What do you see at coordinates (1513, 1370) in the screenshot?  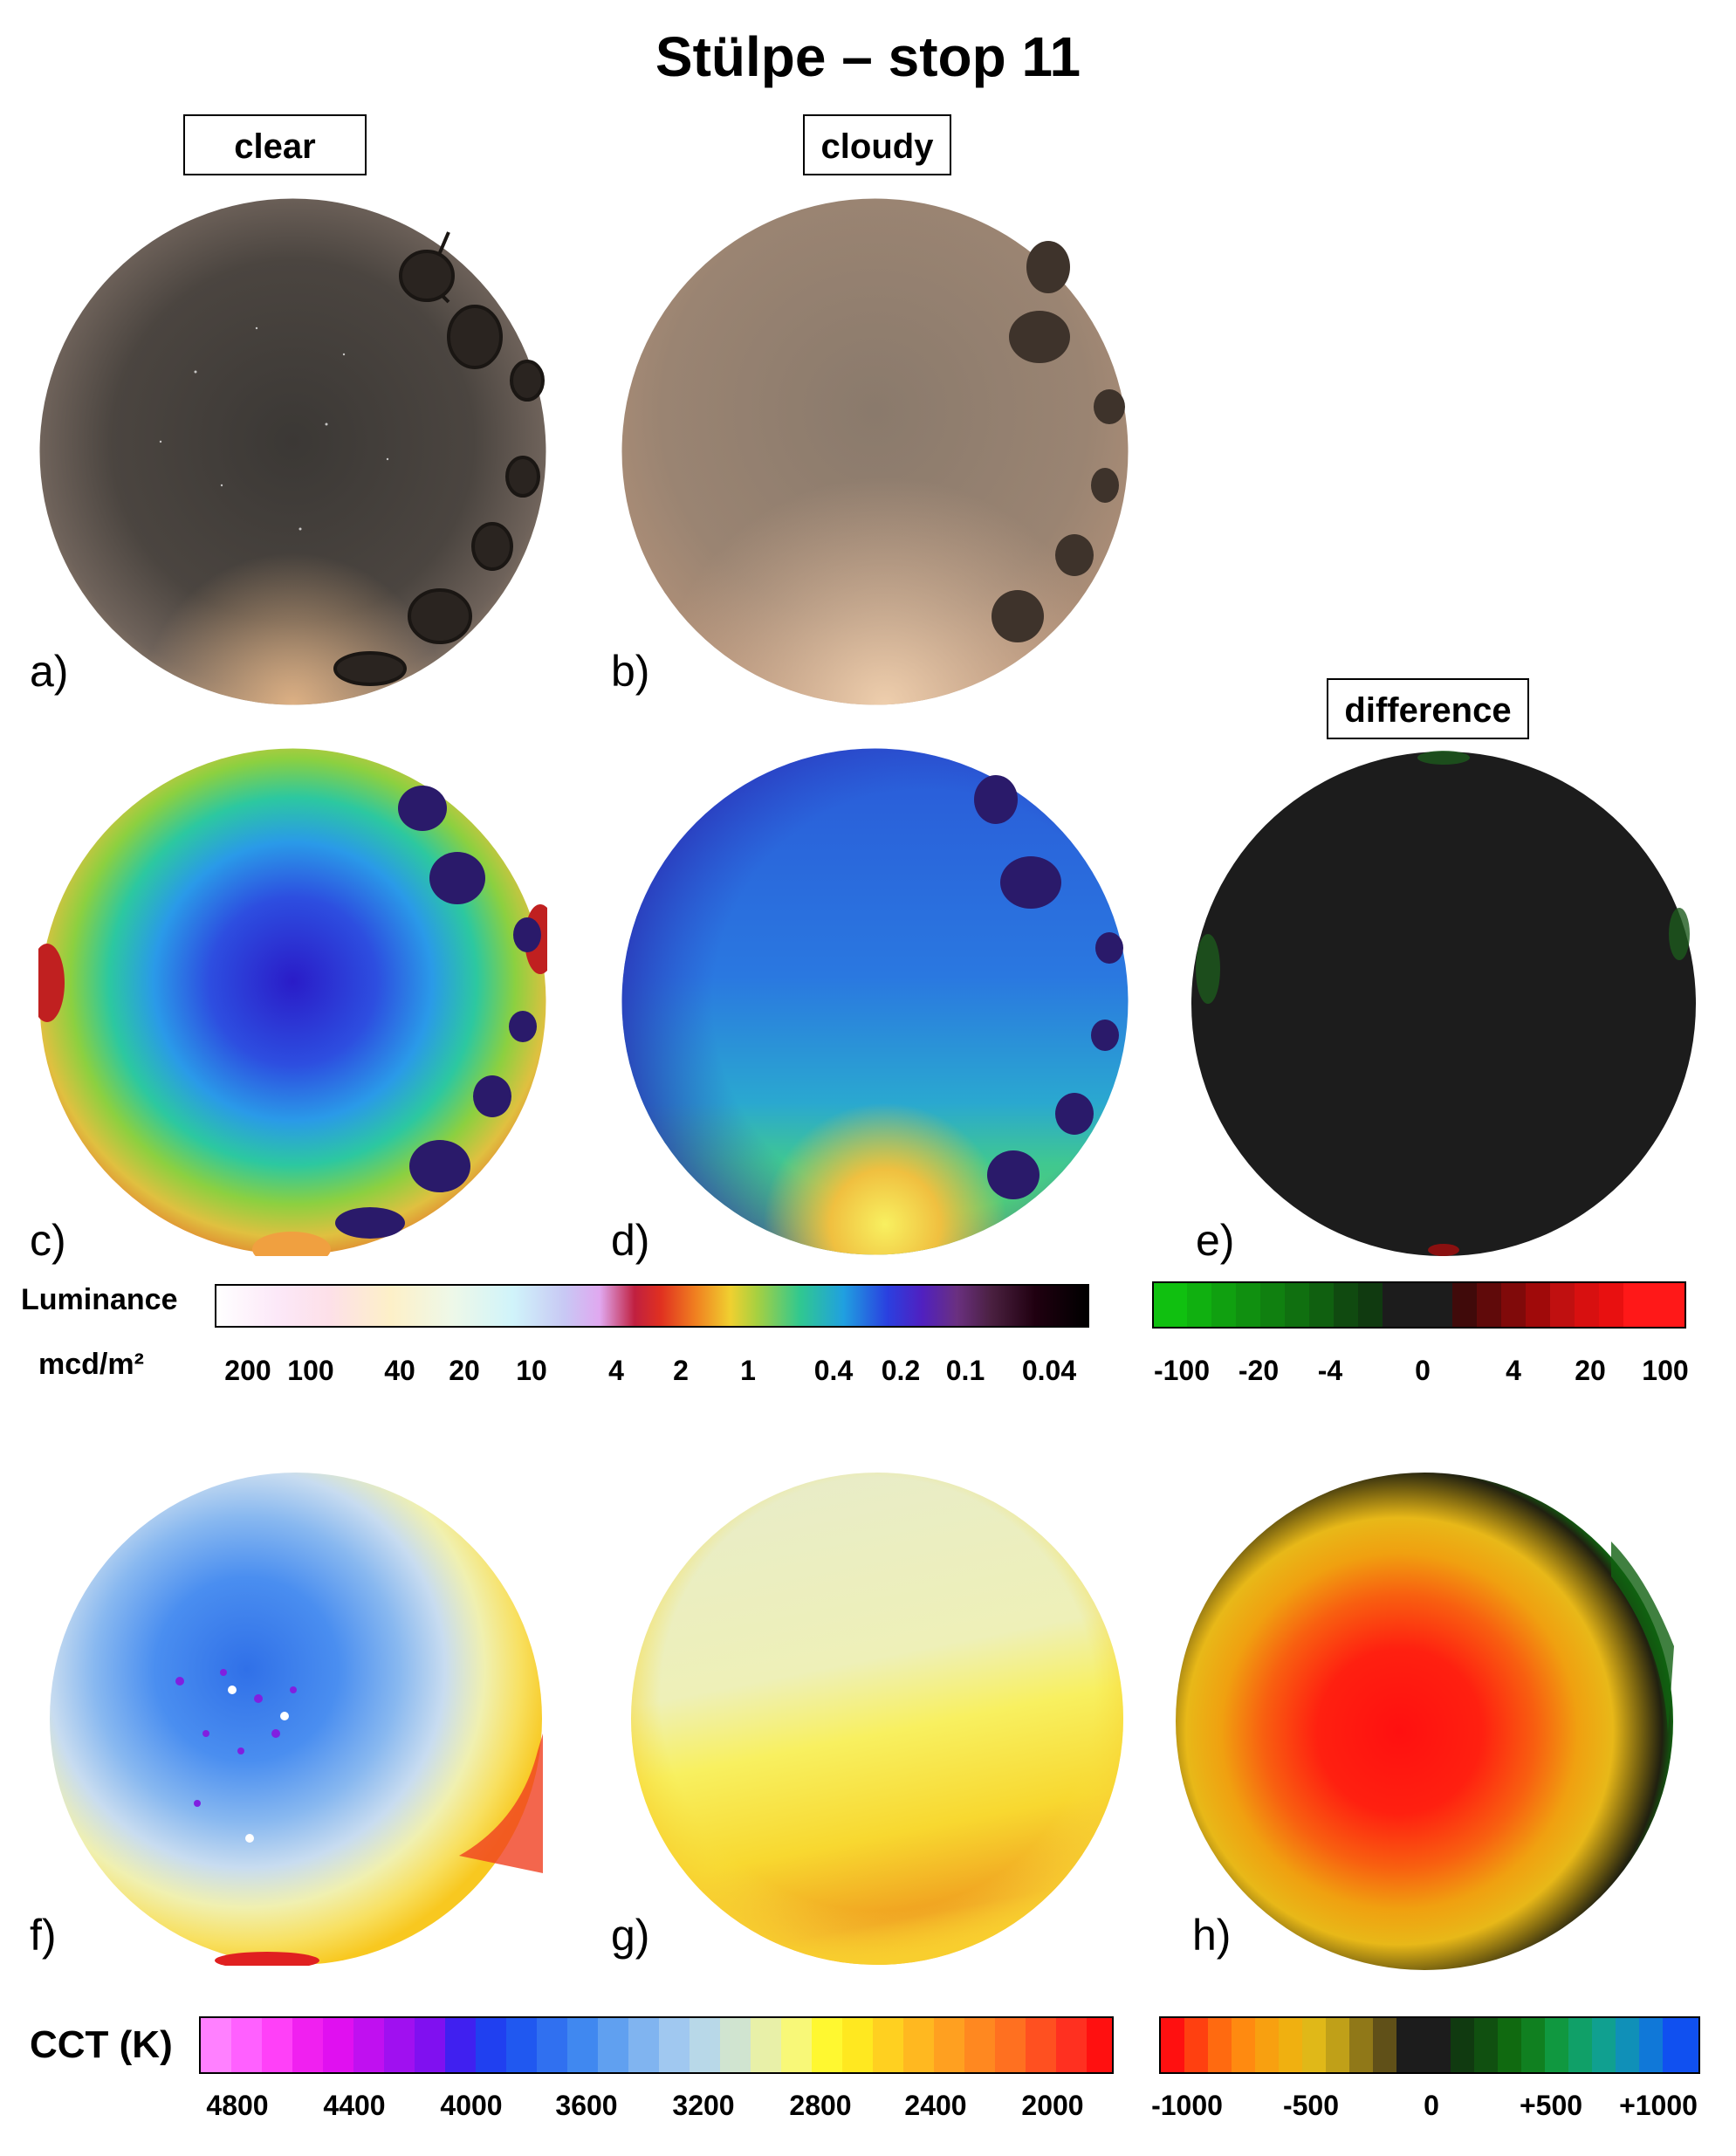 I see `luminance-difference-tick: 4` at bounding box center [1513, 1370].